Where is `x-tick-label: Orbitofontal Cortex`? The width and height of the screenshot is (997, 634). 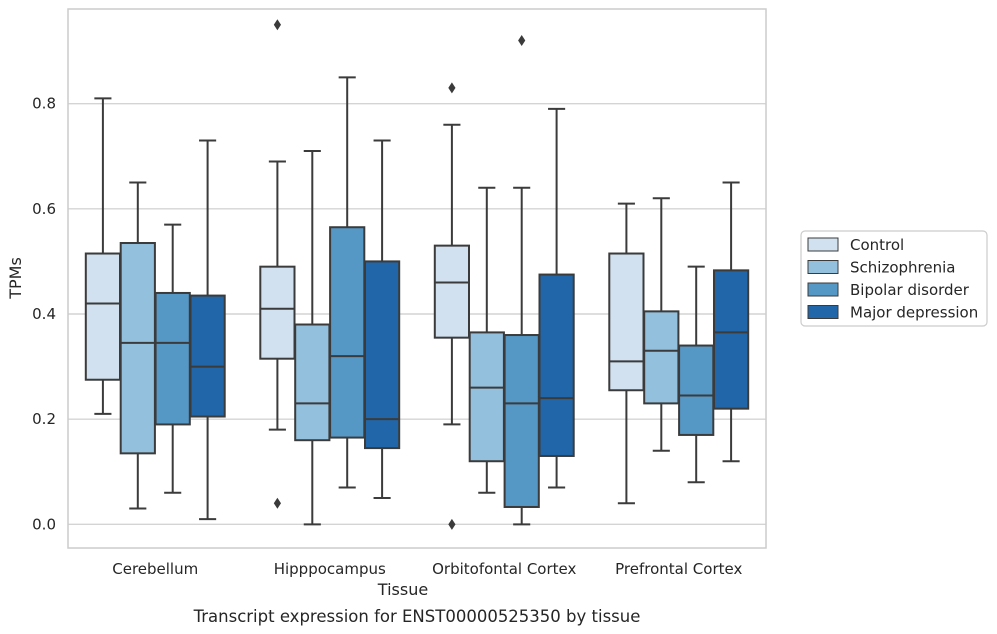 x-tick-label: Orbitofontal Cortex is located at coordinates (504, 569).